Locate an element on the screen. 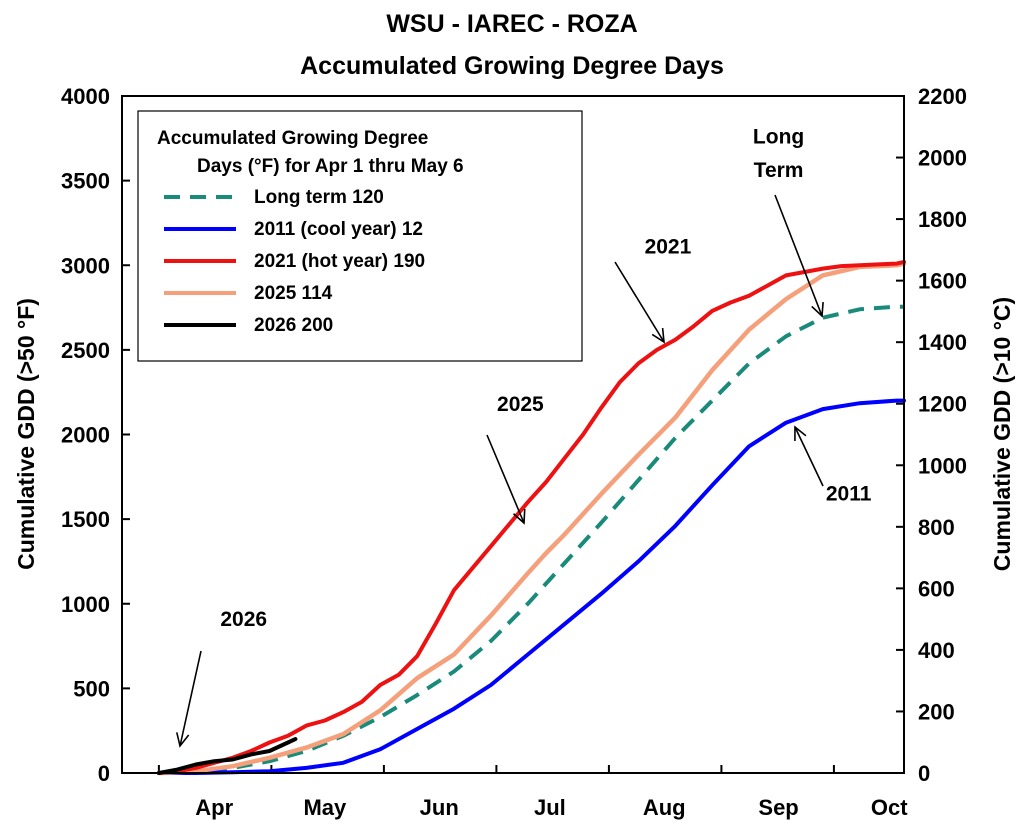  annotation-label-2: 2021 is located at coordinates (668, 246).